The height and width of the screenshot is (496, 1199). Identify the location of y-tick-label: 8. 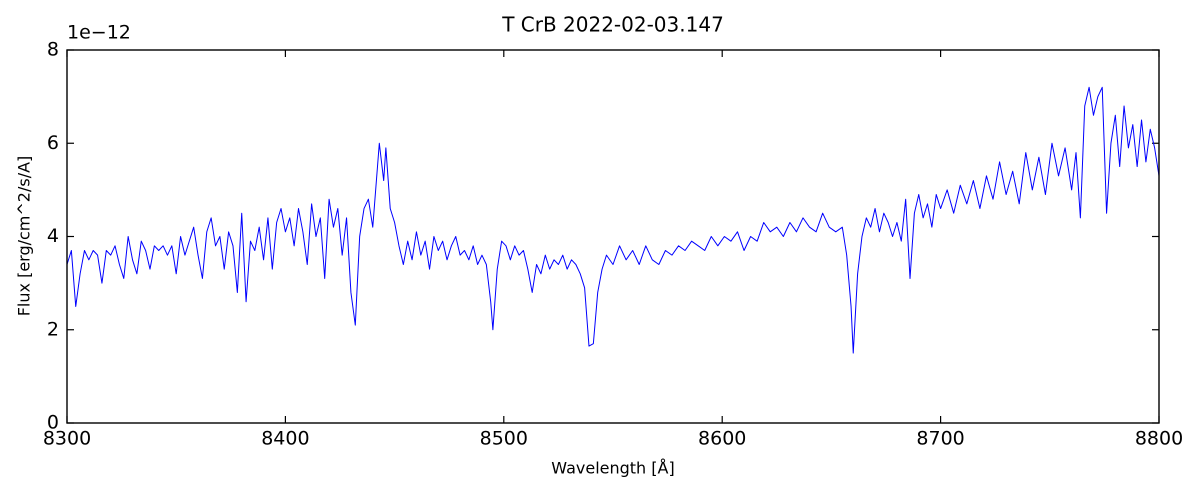
(53, 50).